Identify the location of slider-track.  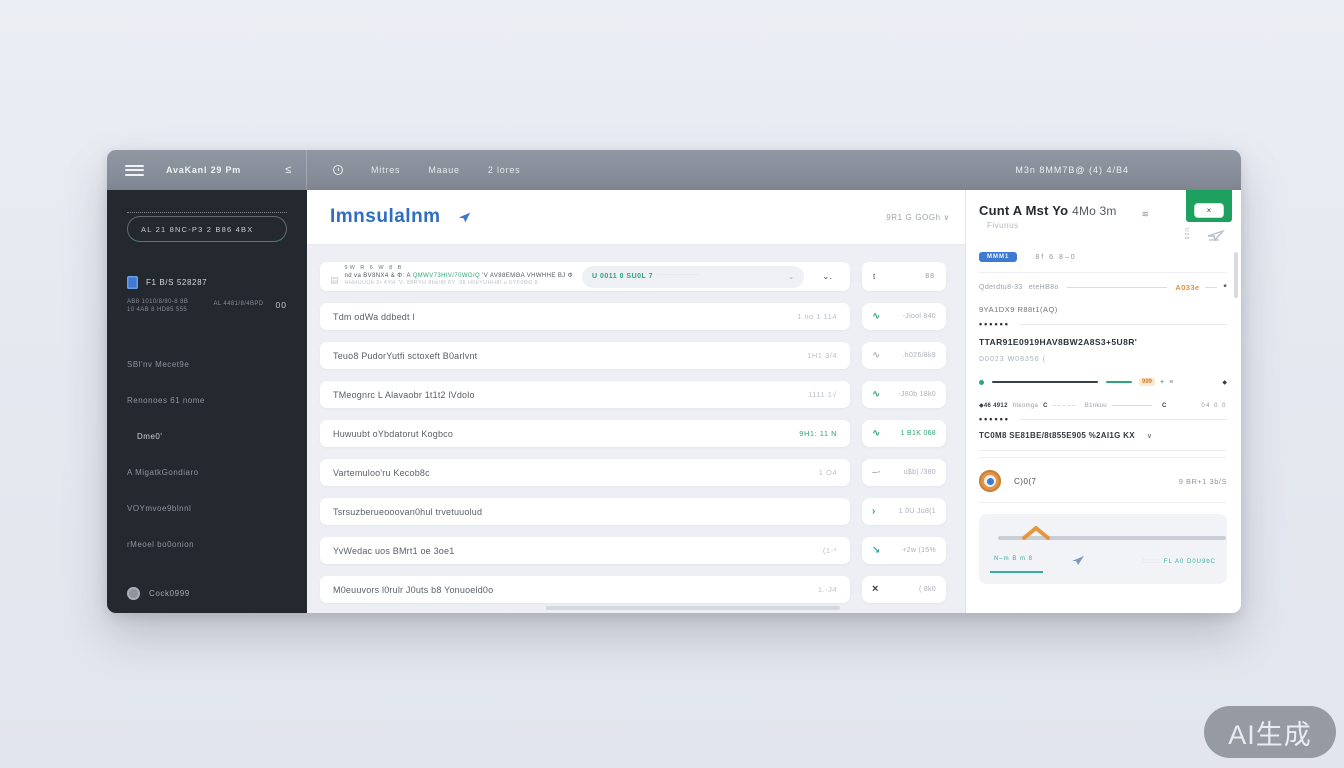
(1045, 382).